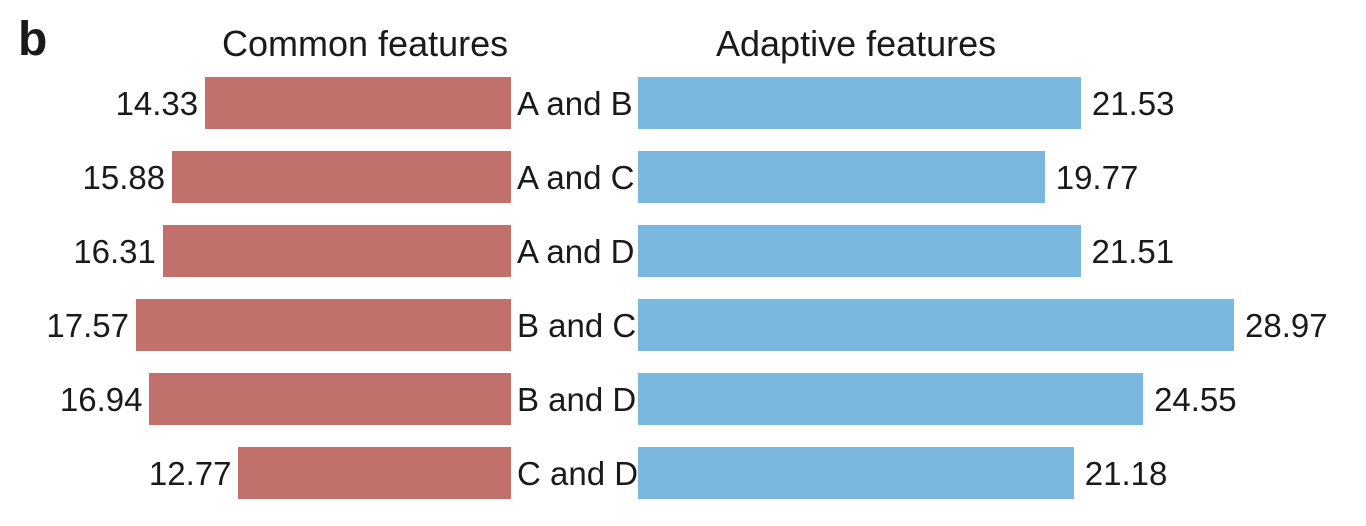  What do you see at coordinates (1097, 177) in the screenshot?
I see `adaptive-bar-value: 19.77` at bounding box center [1097, 177].